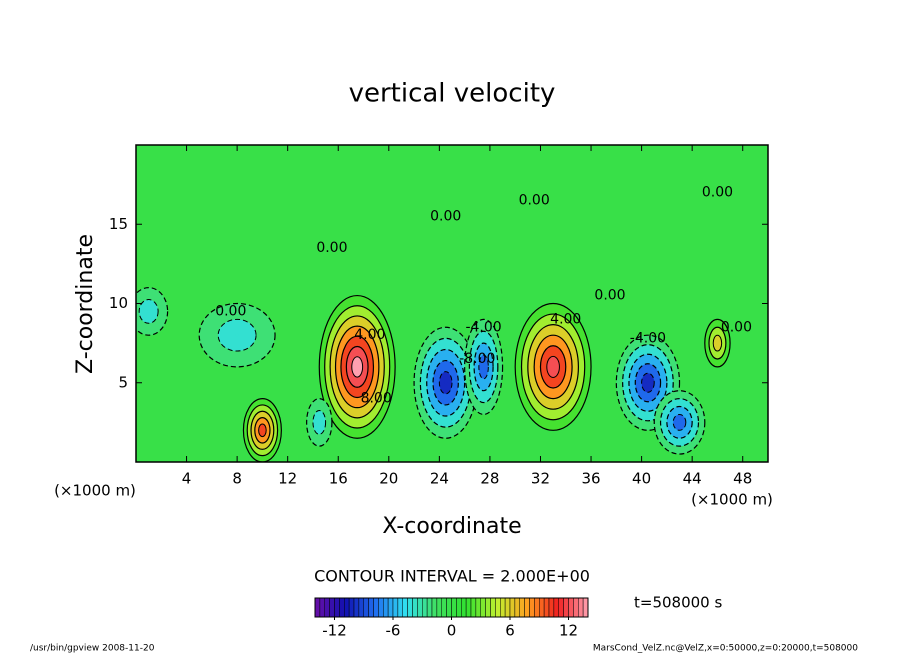 This screenshot has width=904, height=654. What do you see at coordinates (742, 479) in the screenshot?
I see `x-tick-label: 48` at bounding box center [742, 479].